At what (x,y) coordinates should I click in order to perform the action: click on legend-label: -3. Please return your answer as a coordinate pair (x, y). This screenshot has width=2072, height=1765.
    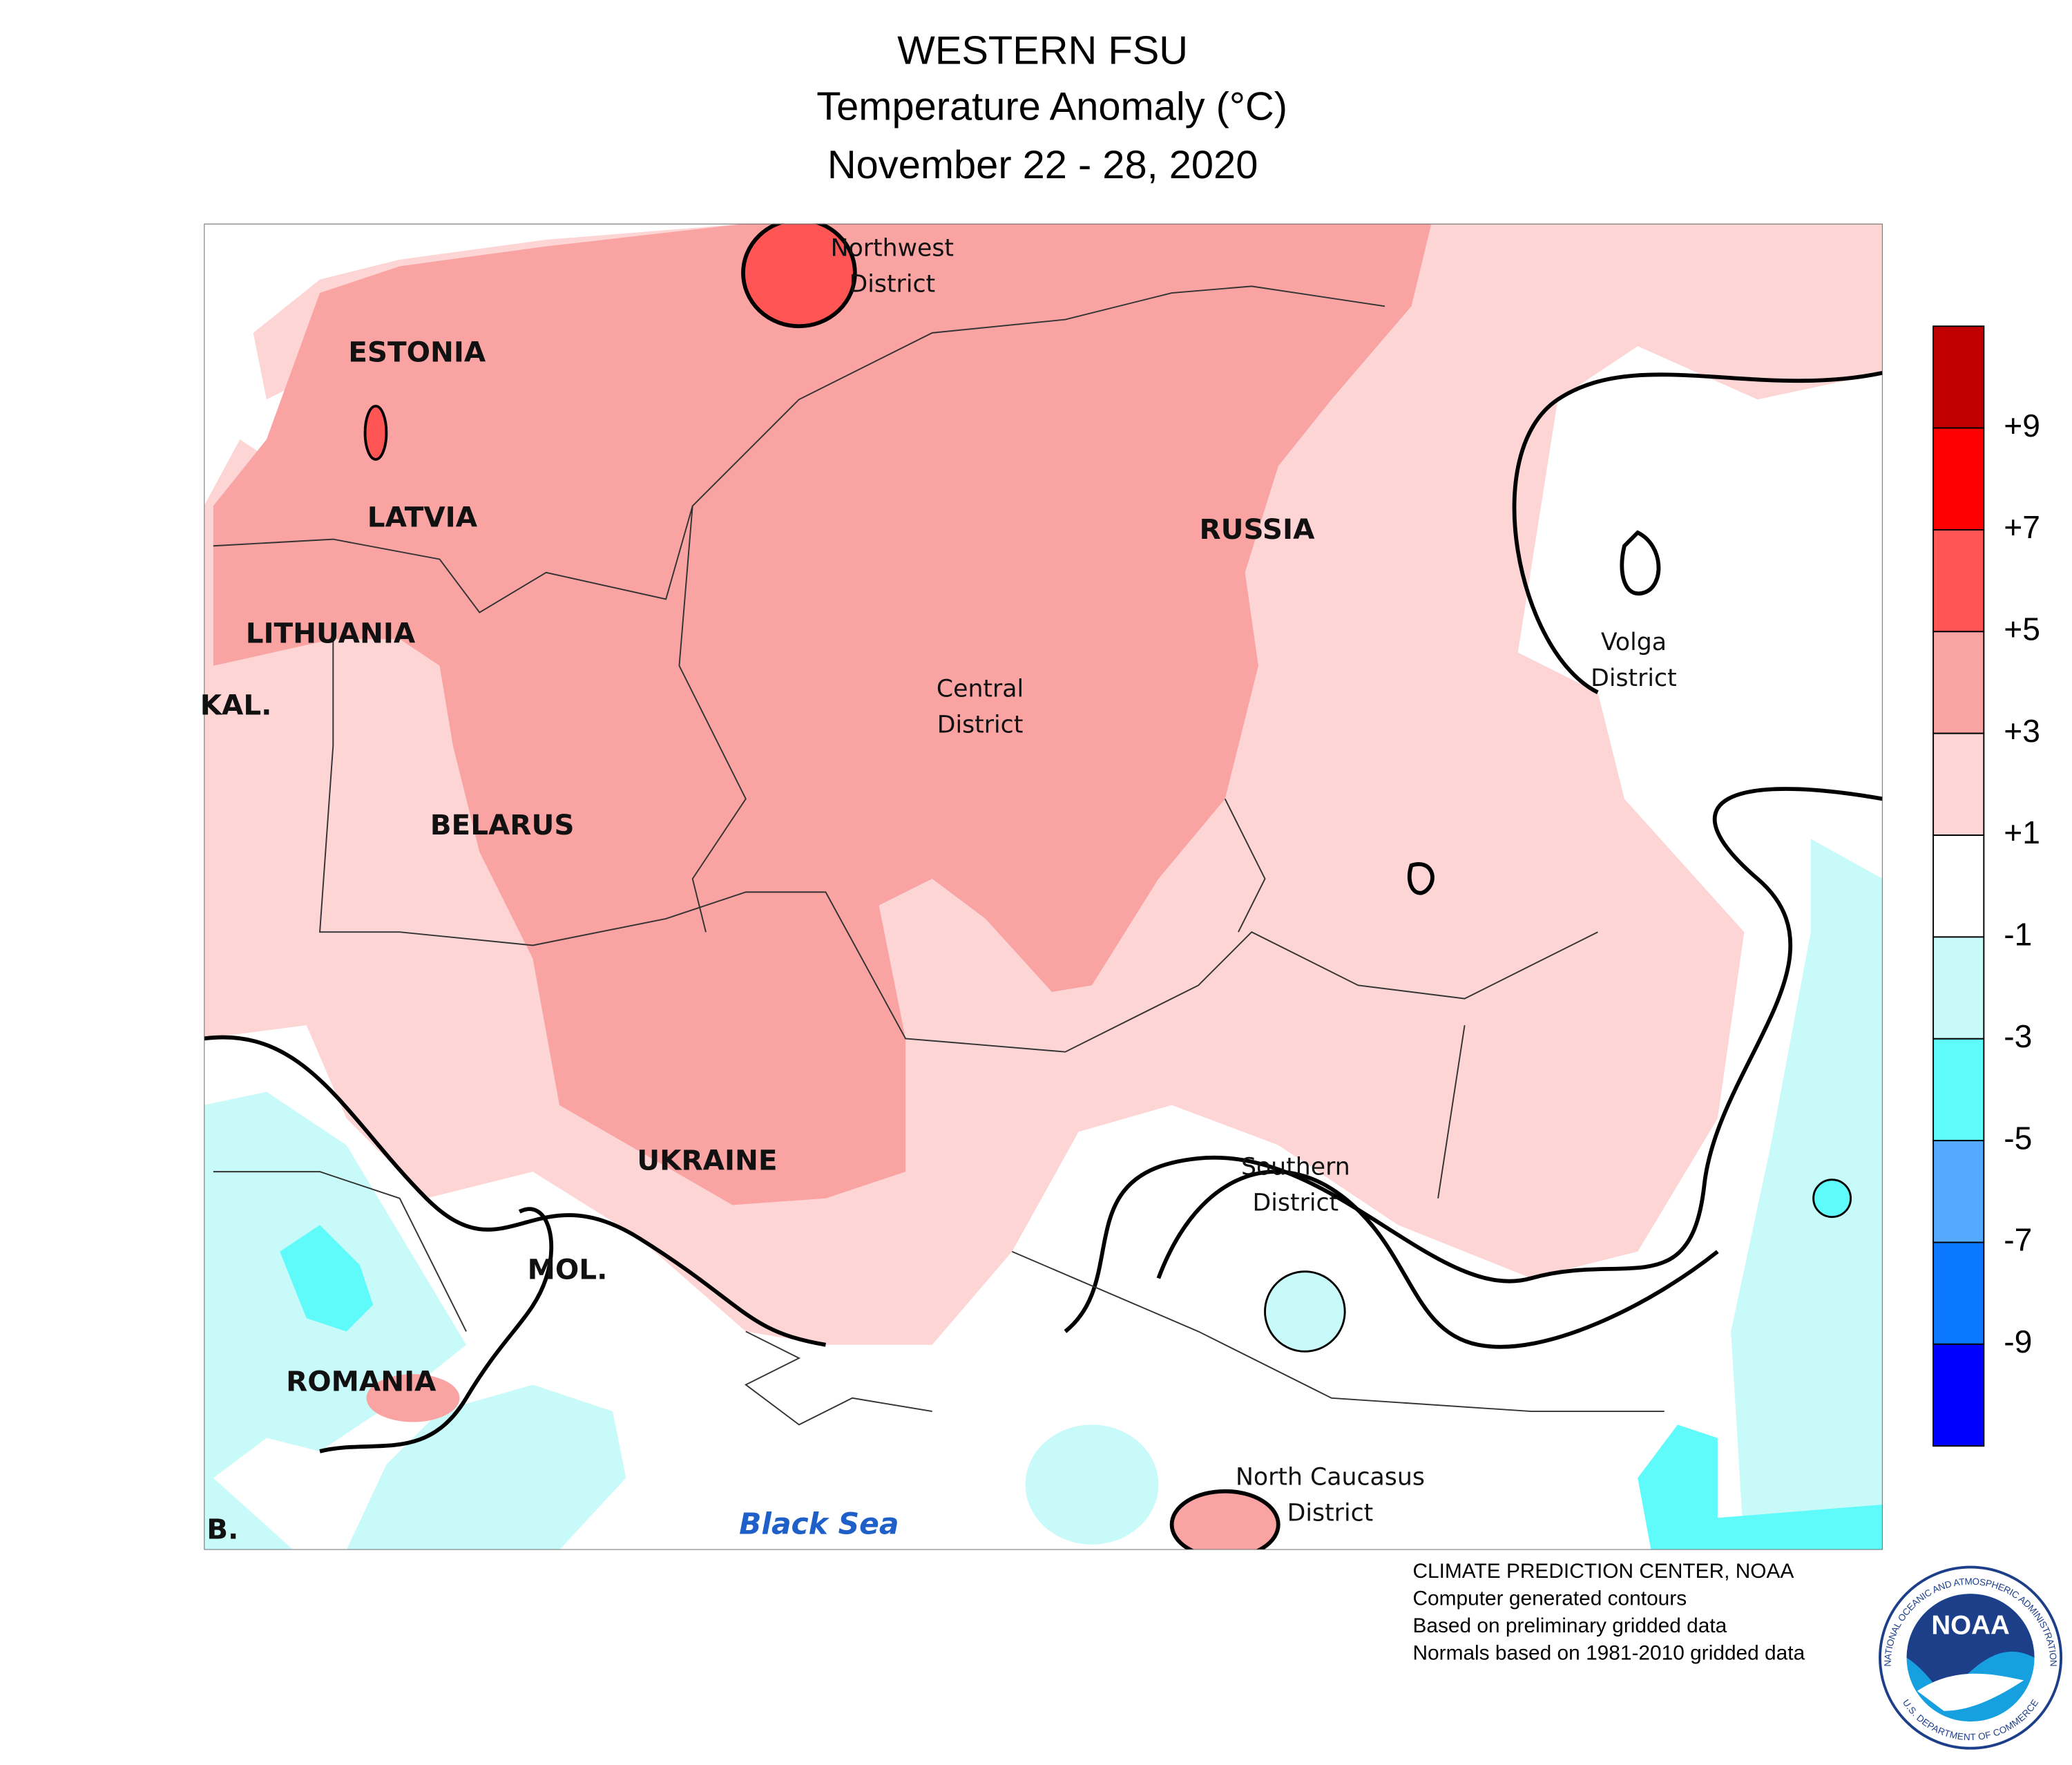
    Looking at the image, I should click on (2018, 1036).